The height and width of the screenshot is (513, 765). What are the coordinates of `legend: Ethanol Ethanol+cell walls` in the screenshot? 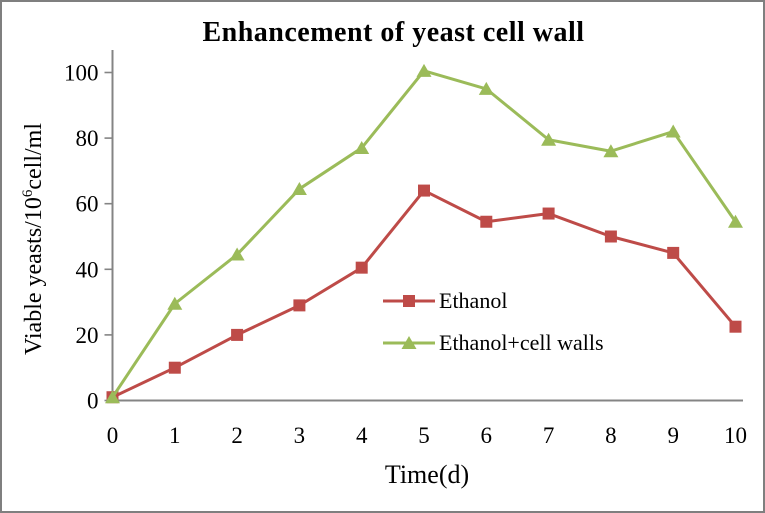 It's located at (493, 327).